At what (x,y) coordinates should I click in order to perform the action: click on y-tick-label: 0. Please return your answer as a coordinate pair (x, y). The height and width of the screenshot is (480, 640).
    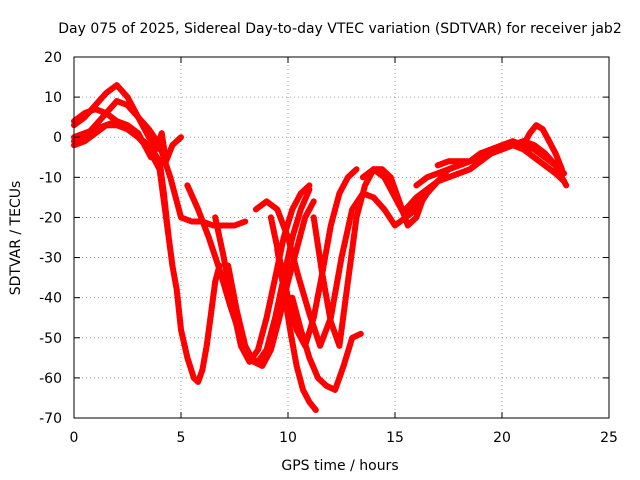
    Looking at the image, I should click on (57, 138).